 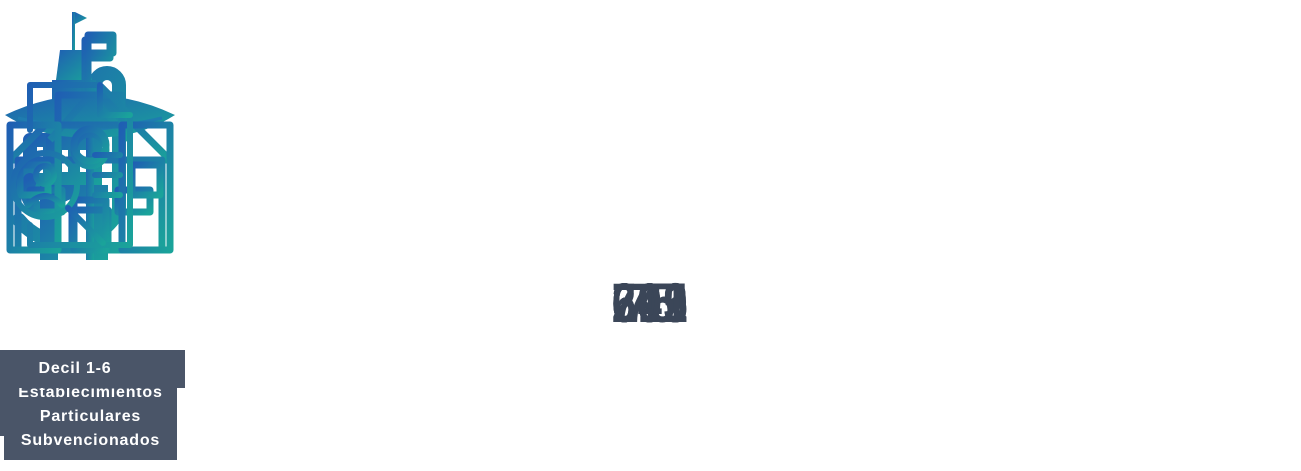 I want to click on stat-value: 715, so click(x=650, y=302).